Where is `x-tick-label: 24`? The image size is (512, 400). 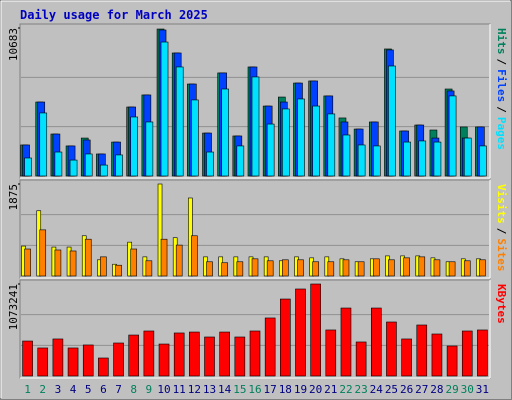 x-tick-label: 24 is located at coordinates (377, 389).